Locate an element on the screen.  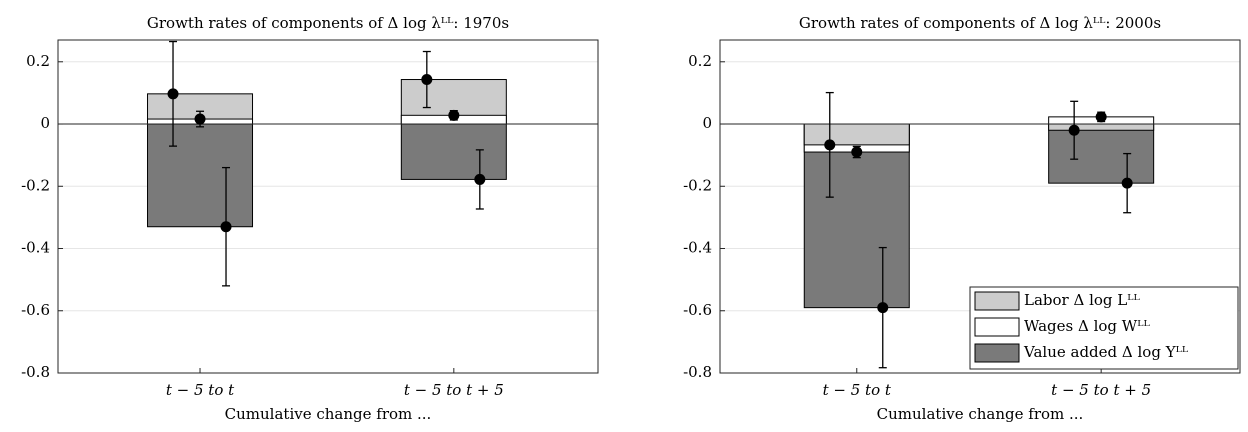
legend-label: Value added Δ log Yᴸᴸ is located at coordinates (1106, 352).